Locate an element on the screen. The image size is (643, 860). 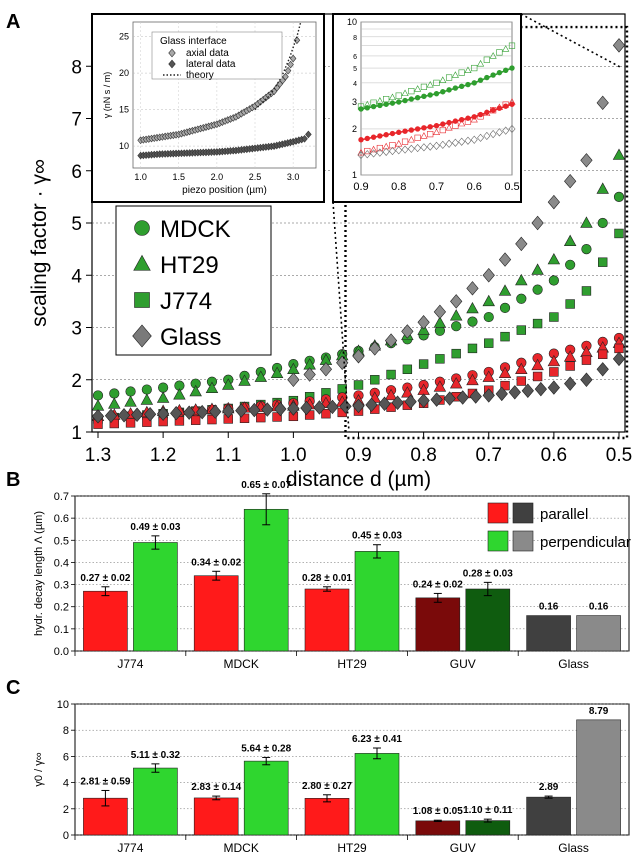
y-tick-label: 0.6 is located at coordinates (61, 519).